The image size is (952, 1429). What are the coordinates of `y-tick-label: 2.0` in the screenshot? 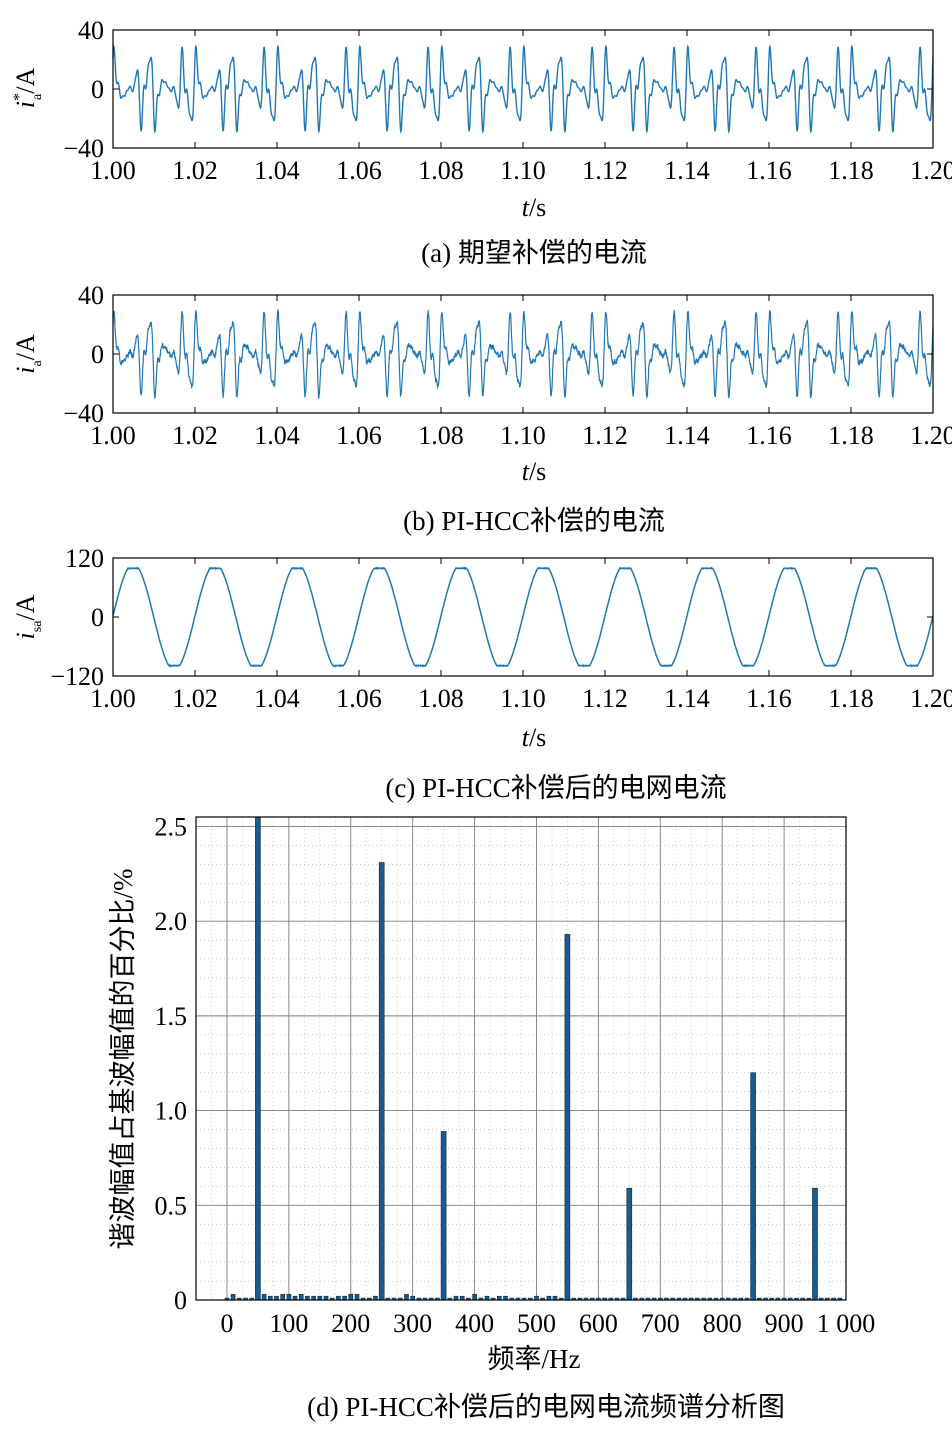 It's located at (171, 921).